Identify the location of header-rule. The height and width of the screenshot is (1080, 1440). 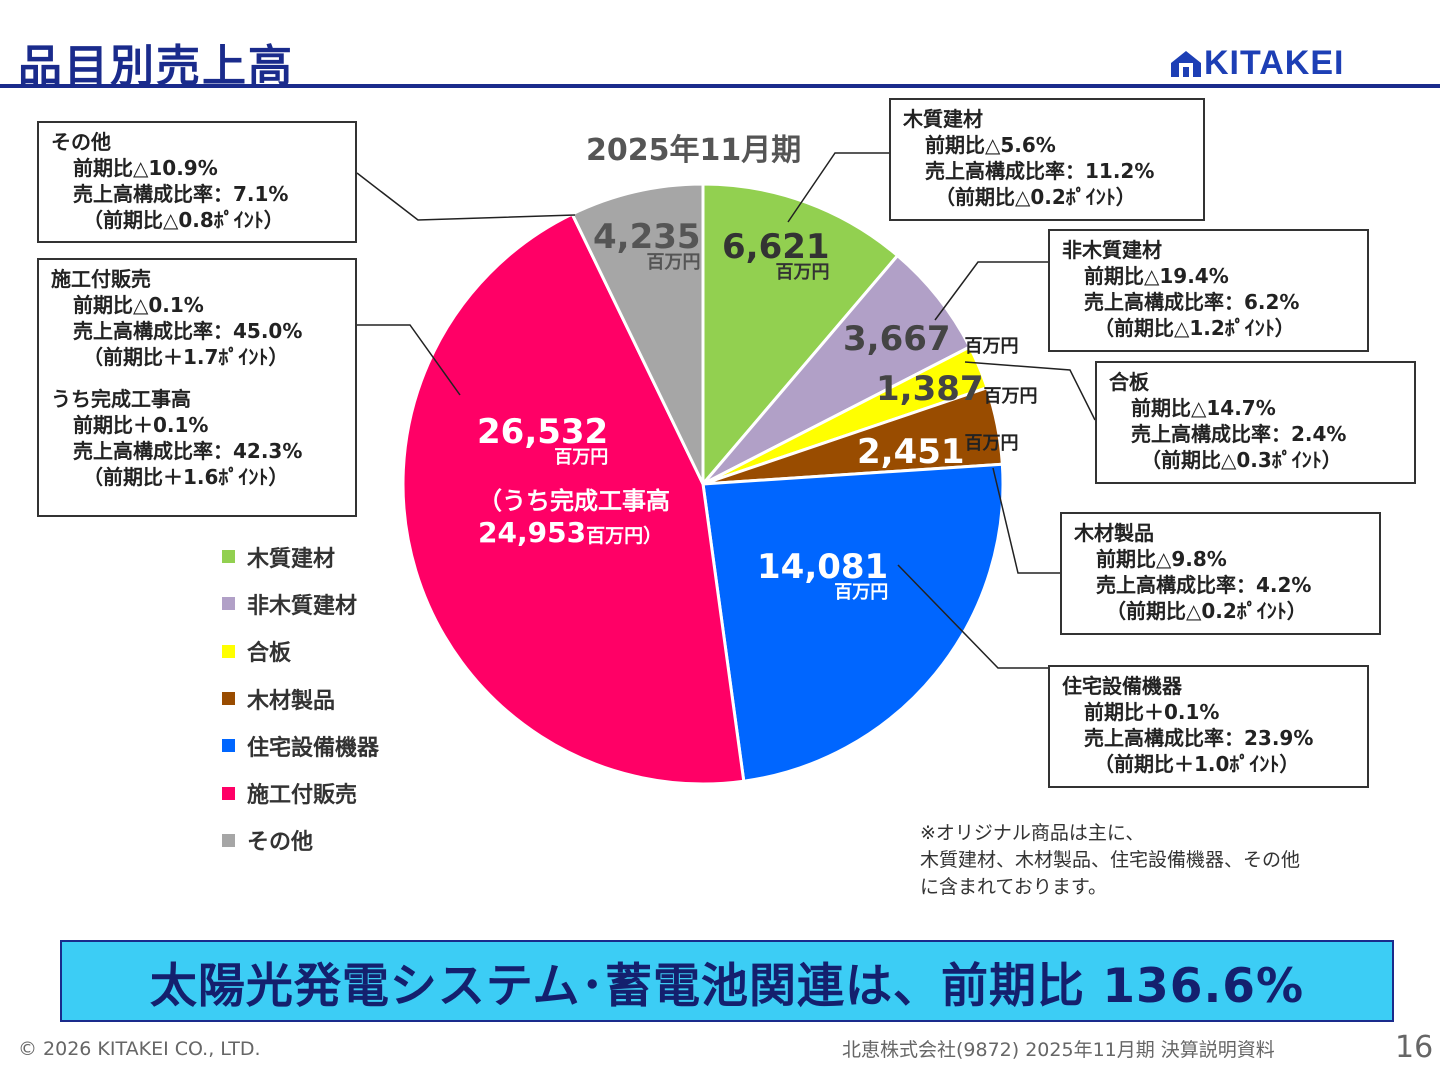
(720, 86).